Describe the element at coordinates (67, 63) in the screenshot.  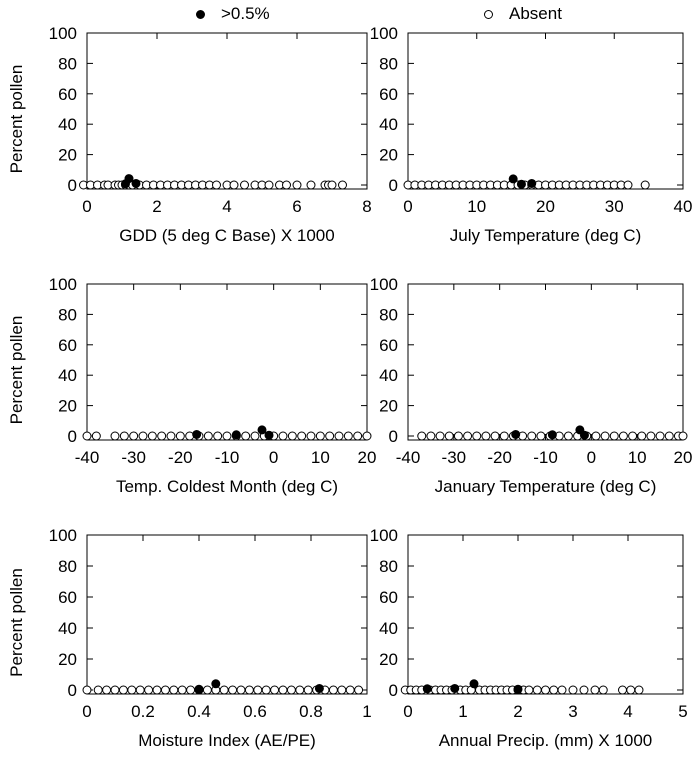
I see `y-tick-label: 80` at that location.